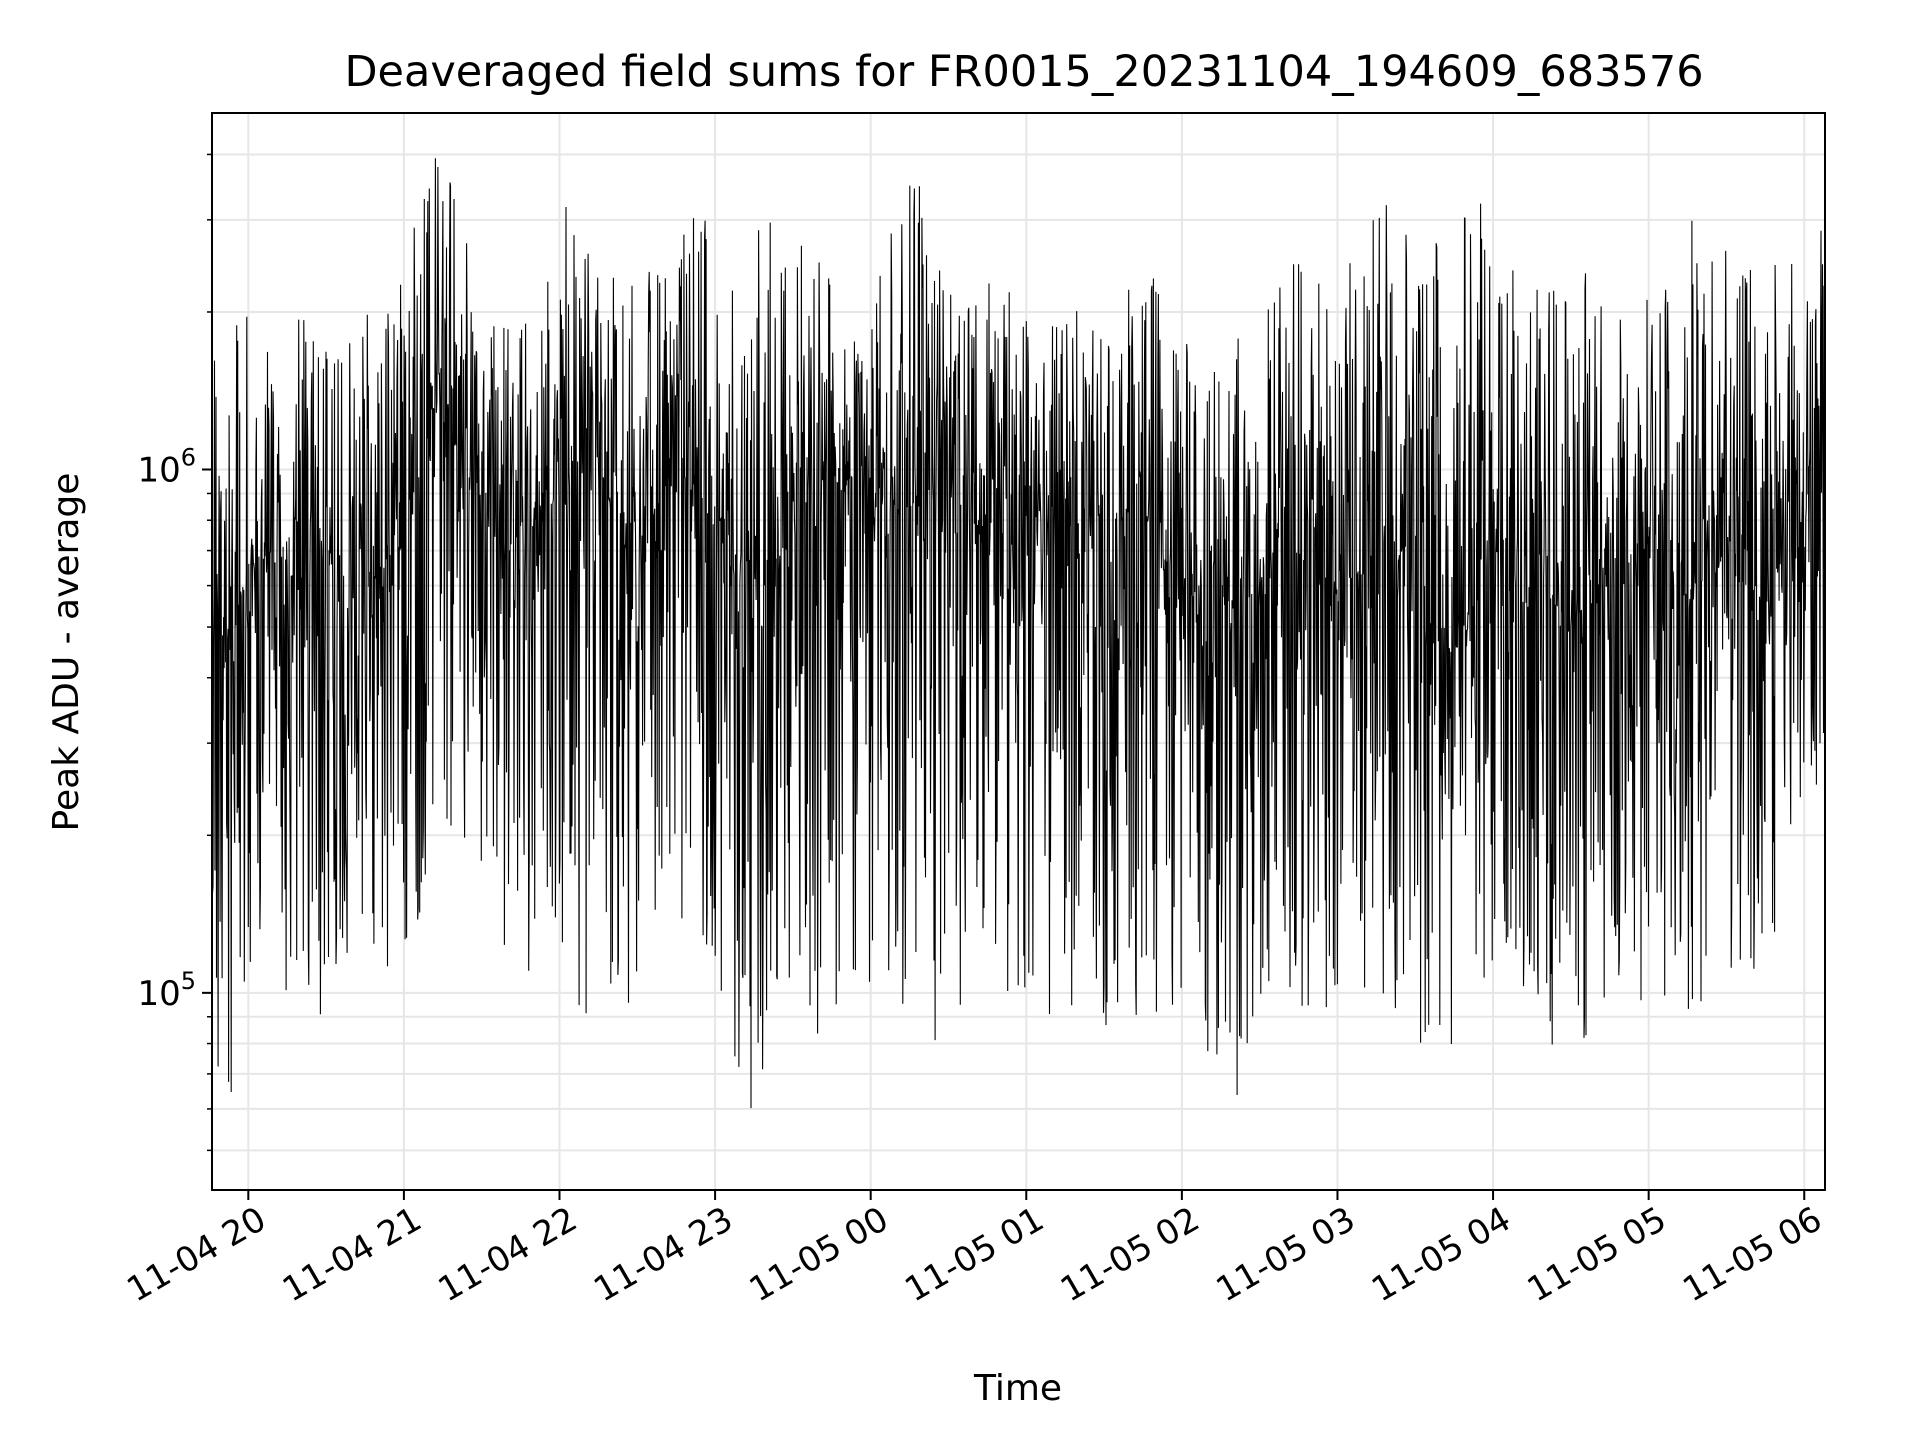 This screenshot has width=1920, height=1440. What do you see at coordinates (166, 990) in the screenshot?
I see `y-tick-label: 10⁵` at bounding box center [166, 990].